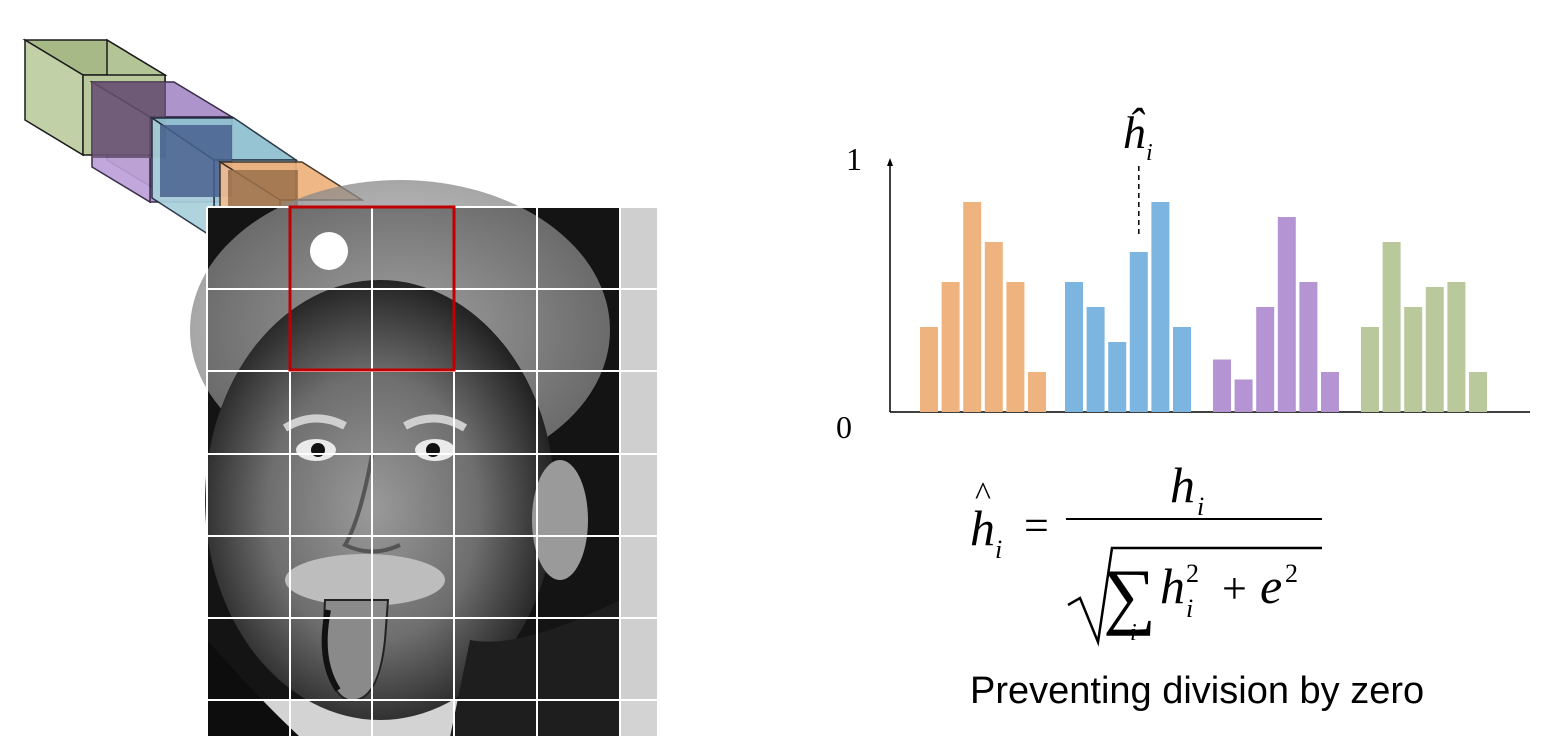 This screenshot has height=748, width=1546. I want to click on annotation-label: ĥ i, so click(1137, 136).